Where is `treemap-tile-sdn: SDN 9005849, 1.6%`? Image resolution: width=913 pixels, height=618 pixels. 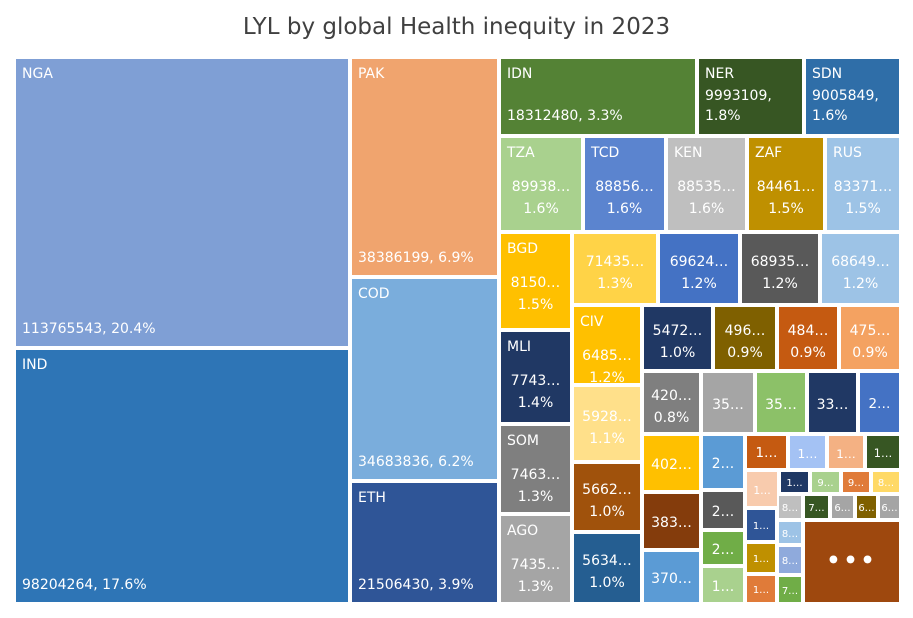
treemap-tile-sdn: SDN 9005849, 1.6% is located at coordinates (852, 96).